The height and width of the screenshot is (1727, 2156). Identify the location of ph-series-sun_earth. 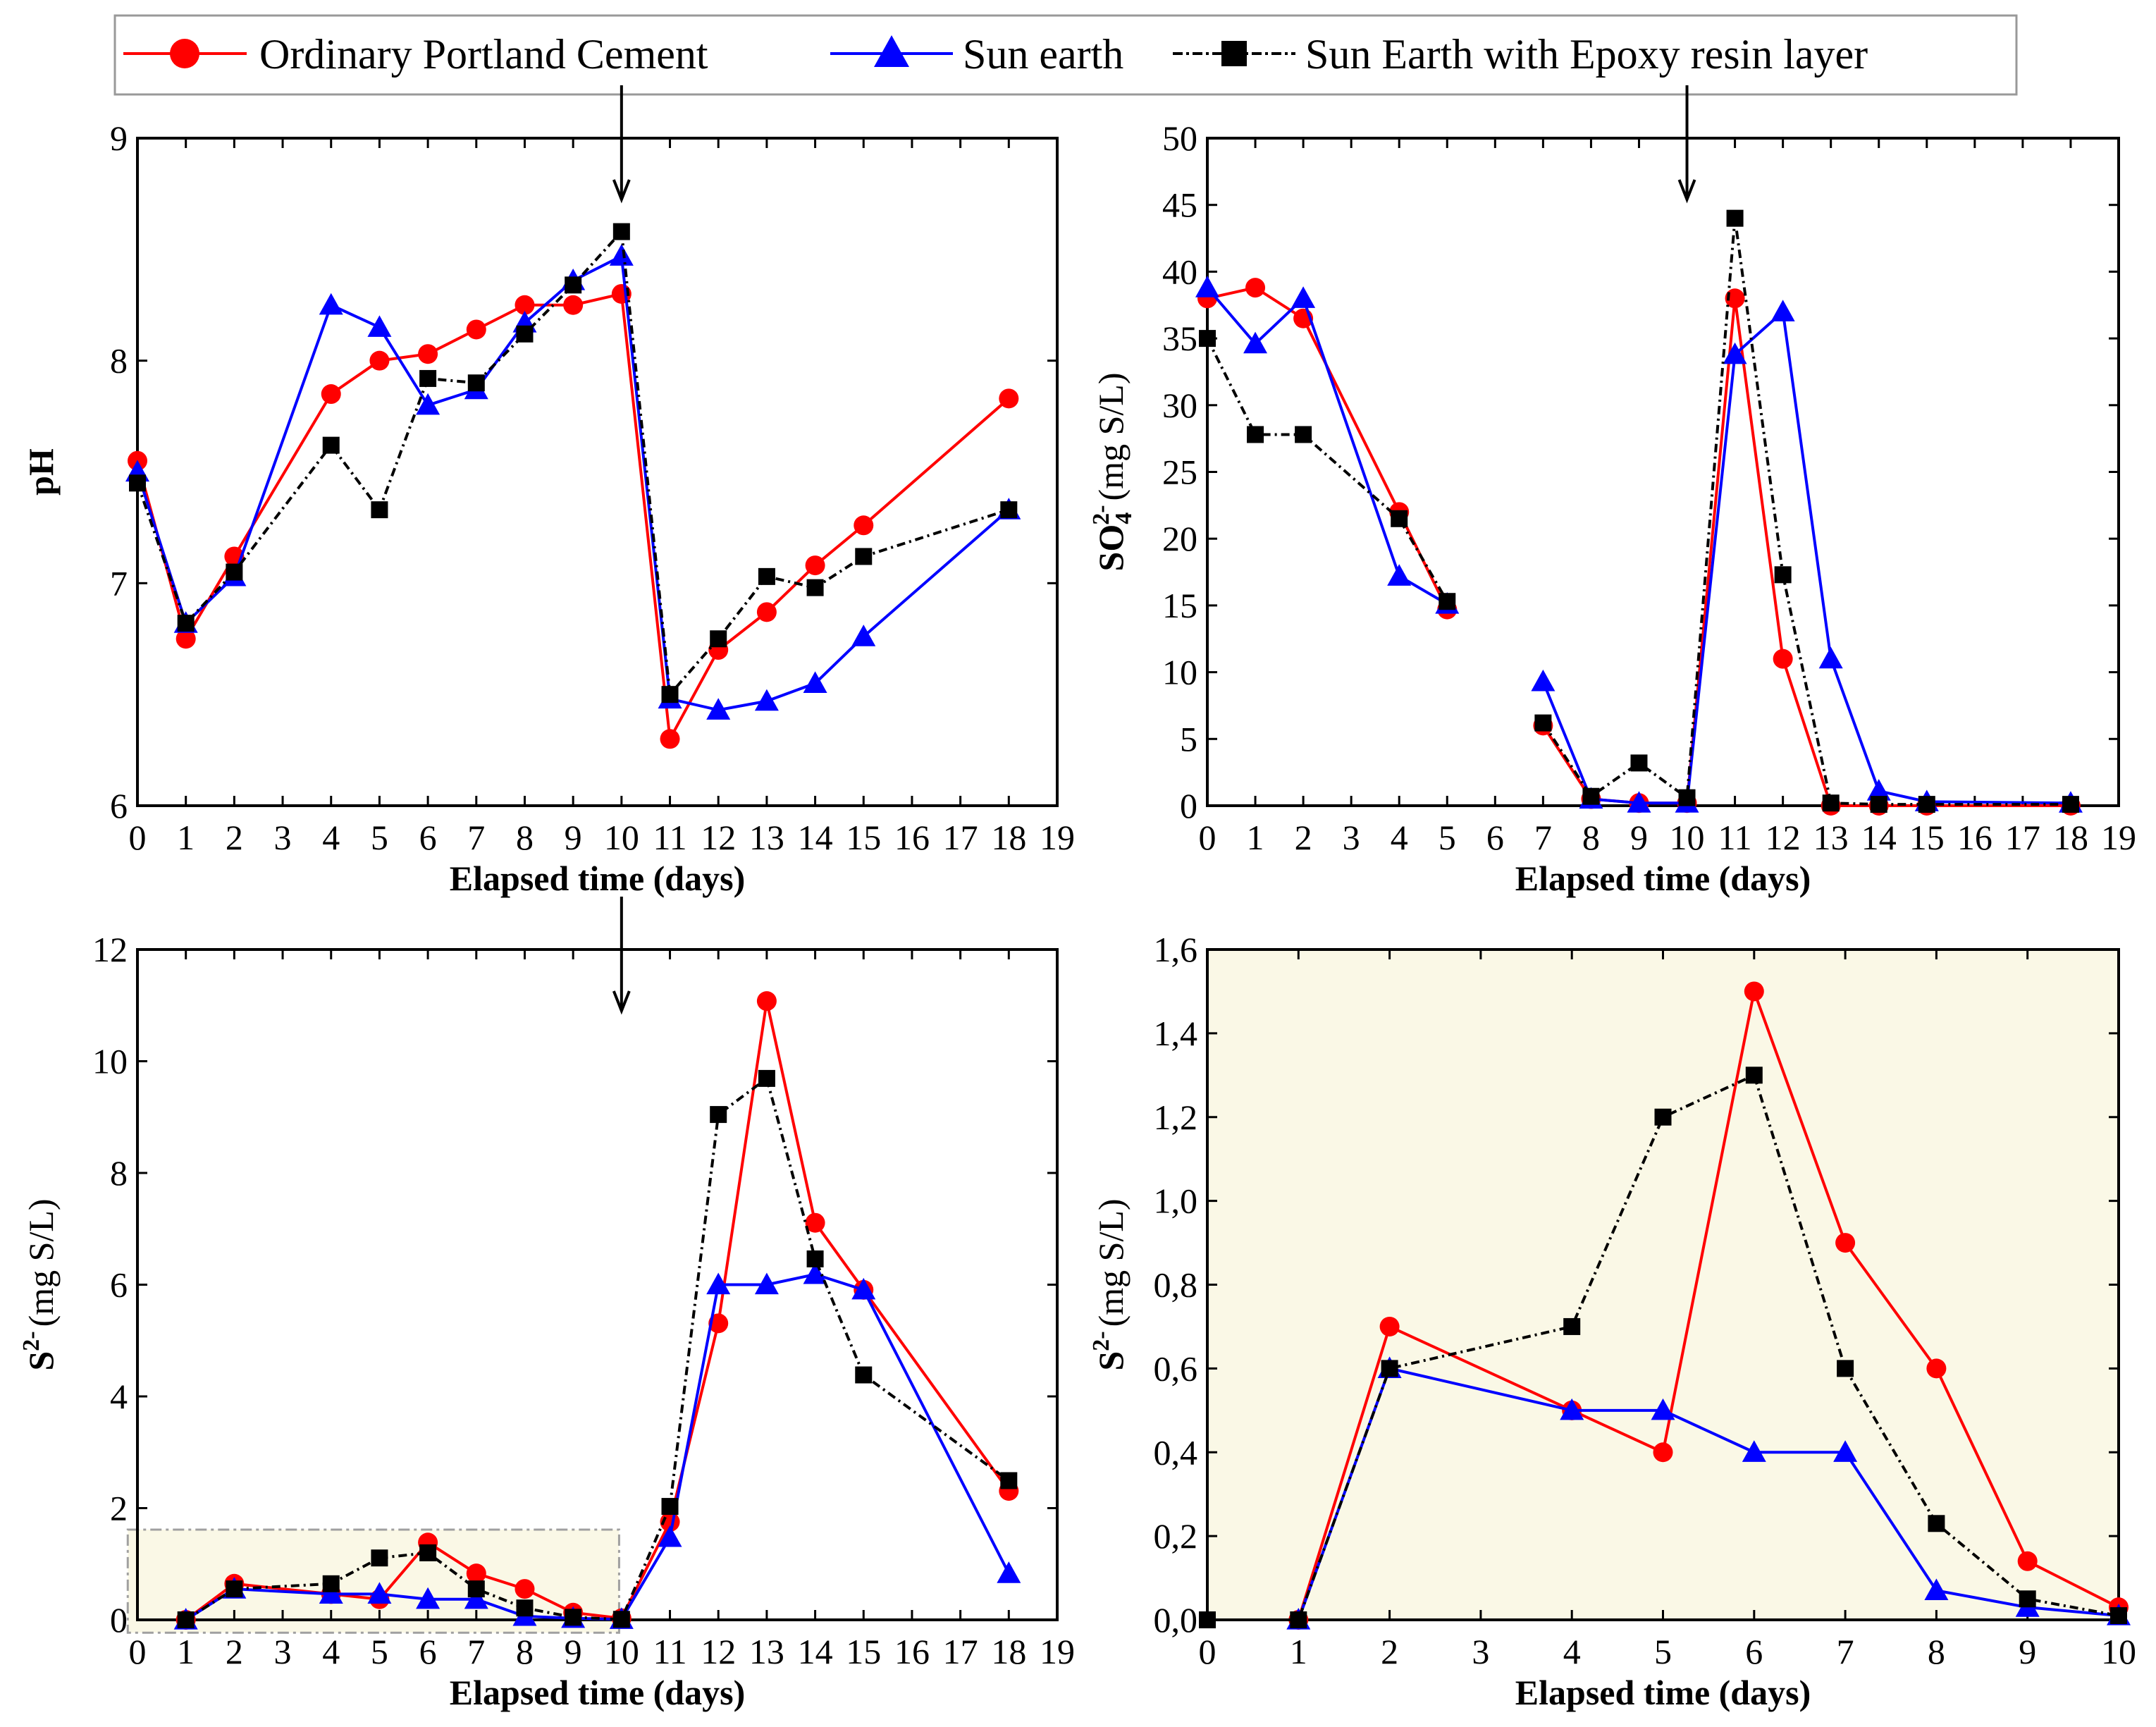
(573, 482).